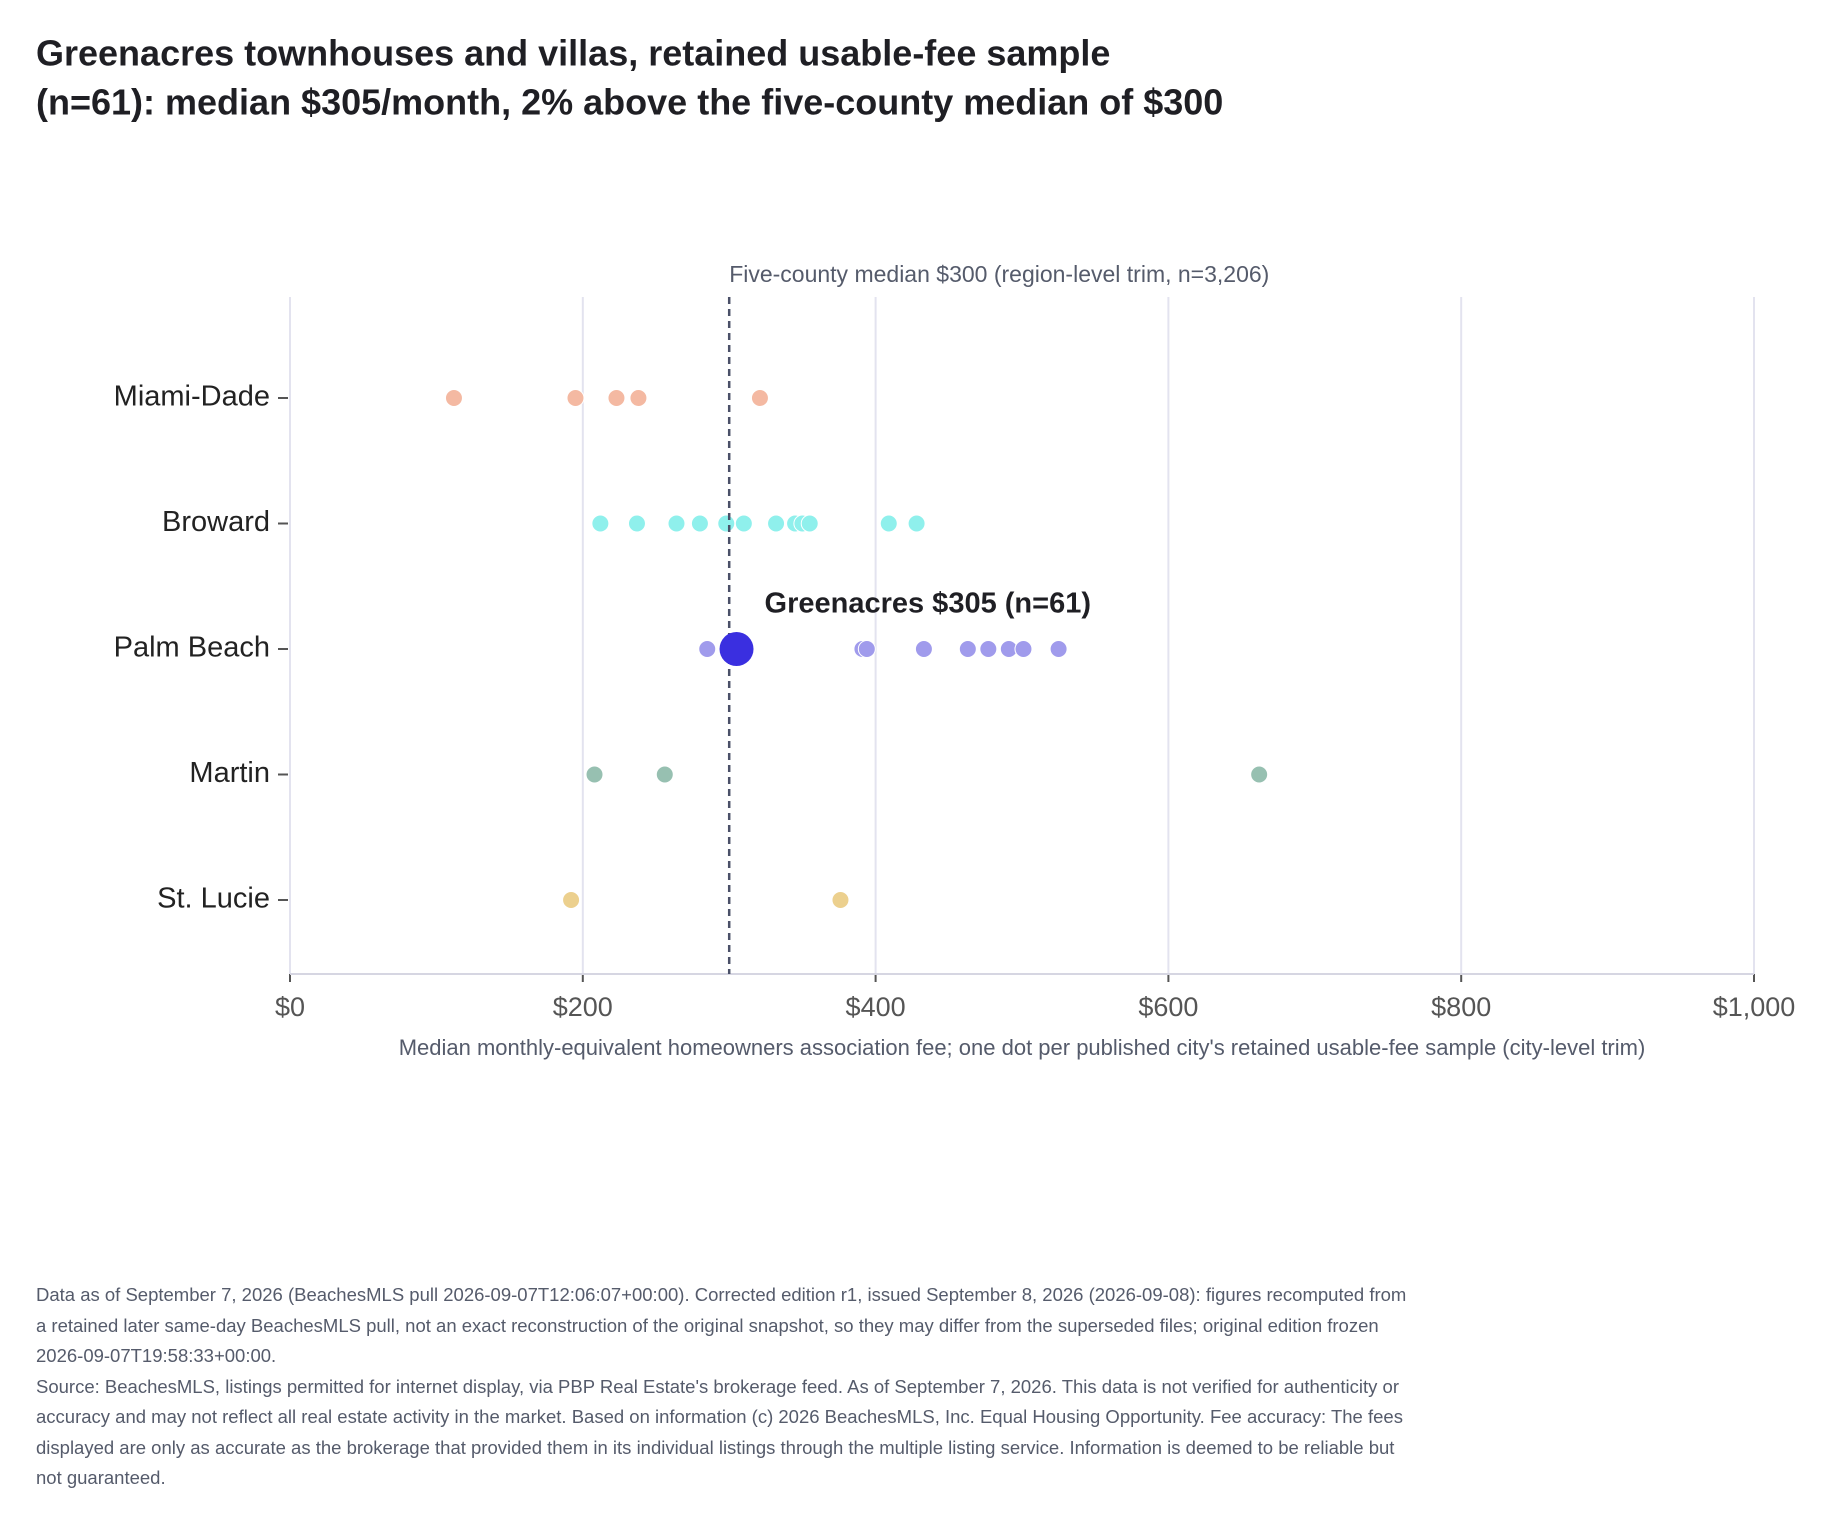 The height and width of the screenshot is (1517, 1830). What do you see at coordinates (290, 1007) in the screenshot?
I see `x-tick-label: $0` at bounding box center [290, 1007].